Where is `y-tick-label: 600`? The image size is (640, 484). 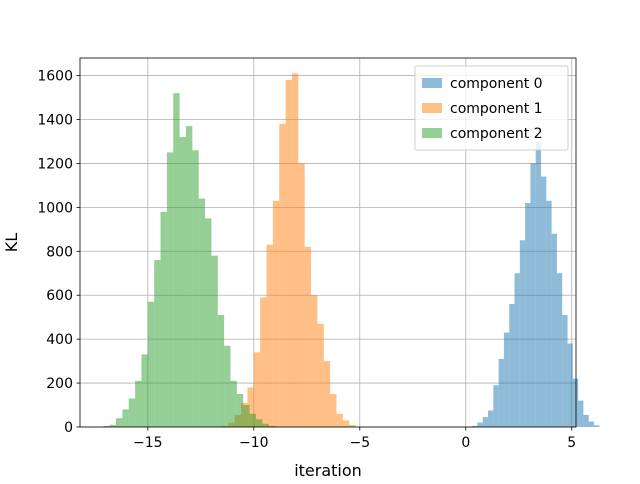
y-tick-label: 600 is located at coordinates (59, 296).